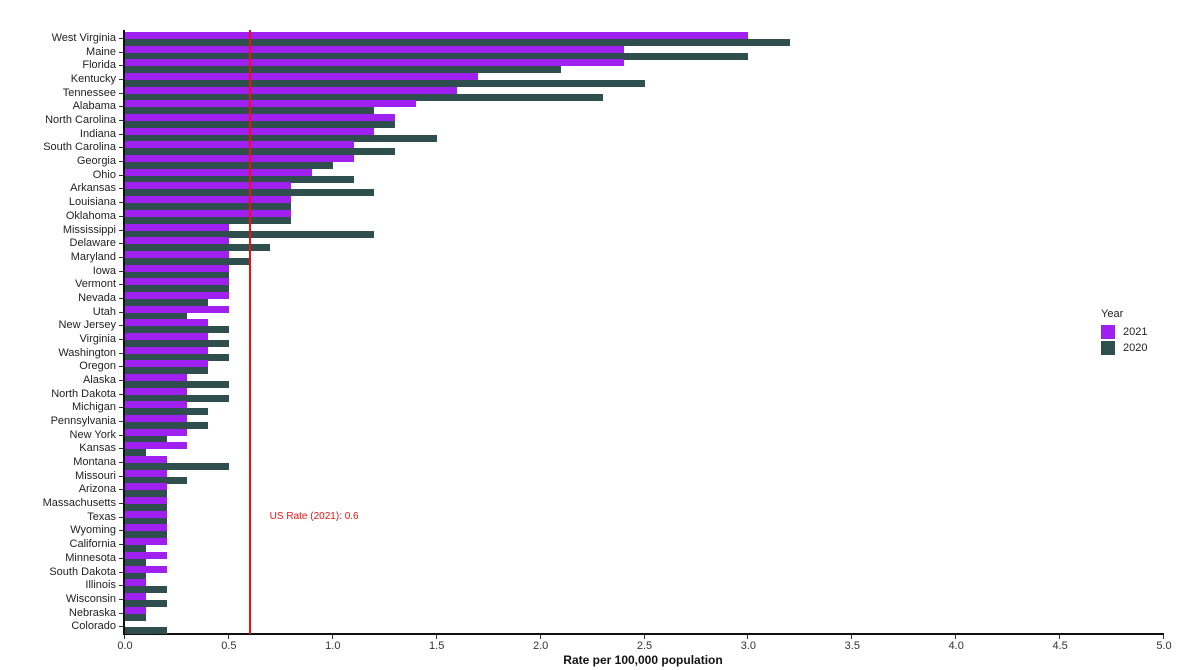 The image size is (1185, 670). Describe the element at coordinates (83, 393) in the screenshot. I see `category-label-text: North Dakota` at that location.